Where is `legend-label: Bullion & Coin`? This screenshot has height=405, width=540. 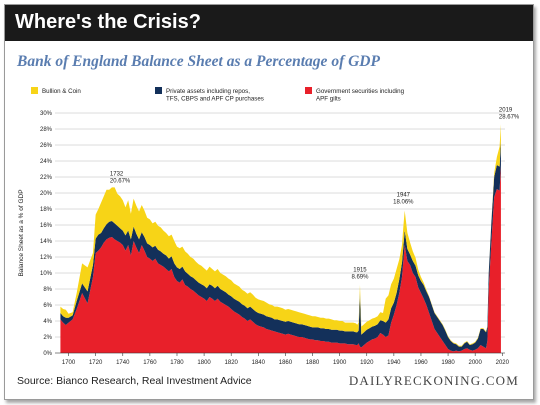 legend-label: Bullion & Coin is located at coordinates (61, 91).